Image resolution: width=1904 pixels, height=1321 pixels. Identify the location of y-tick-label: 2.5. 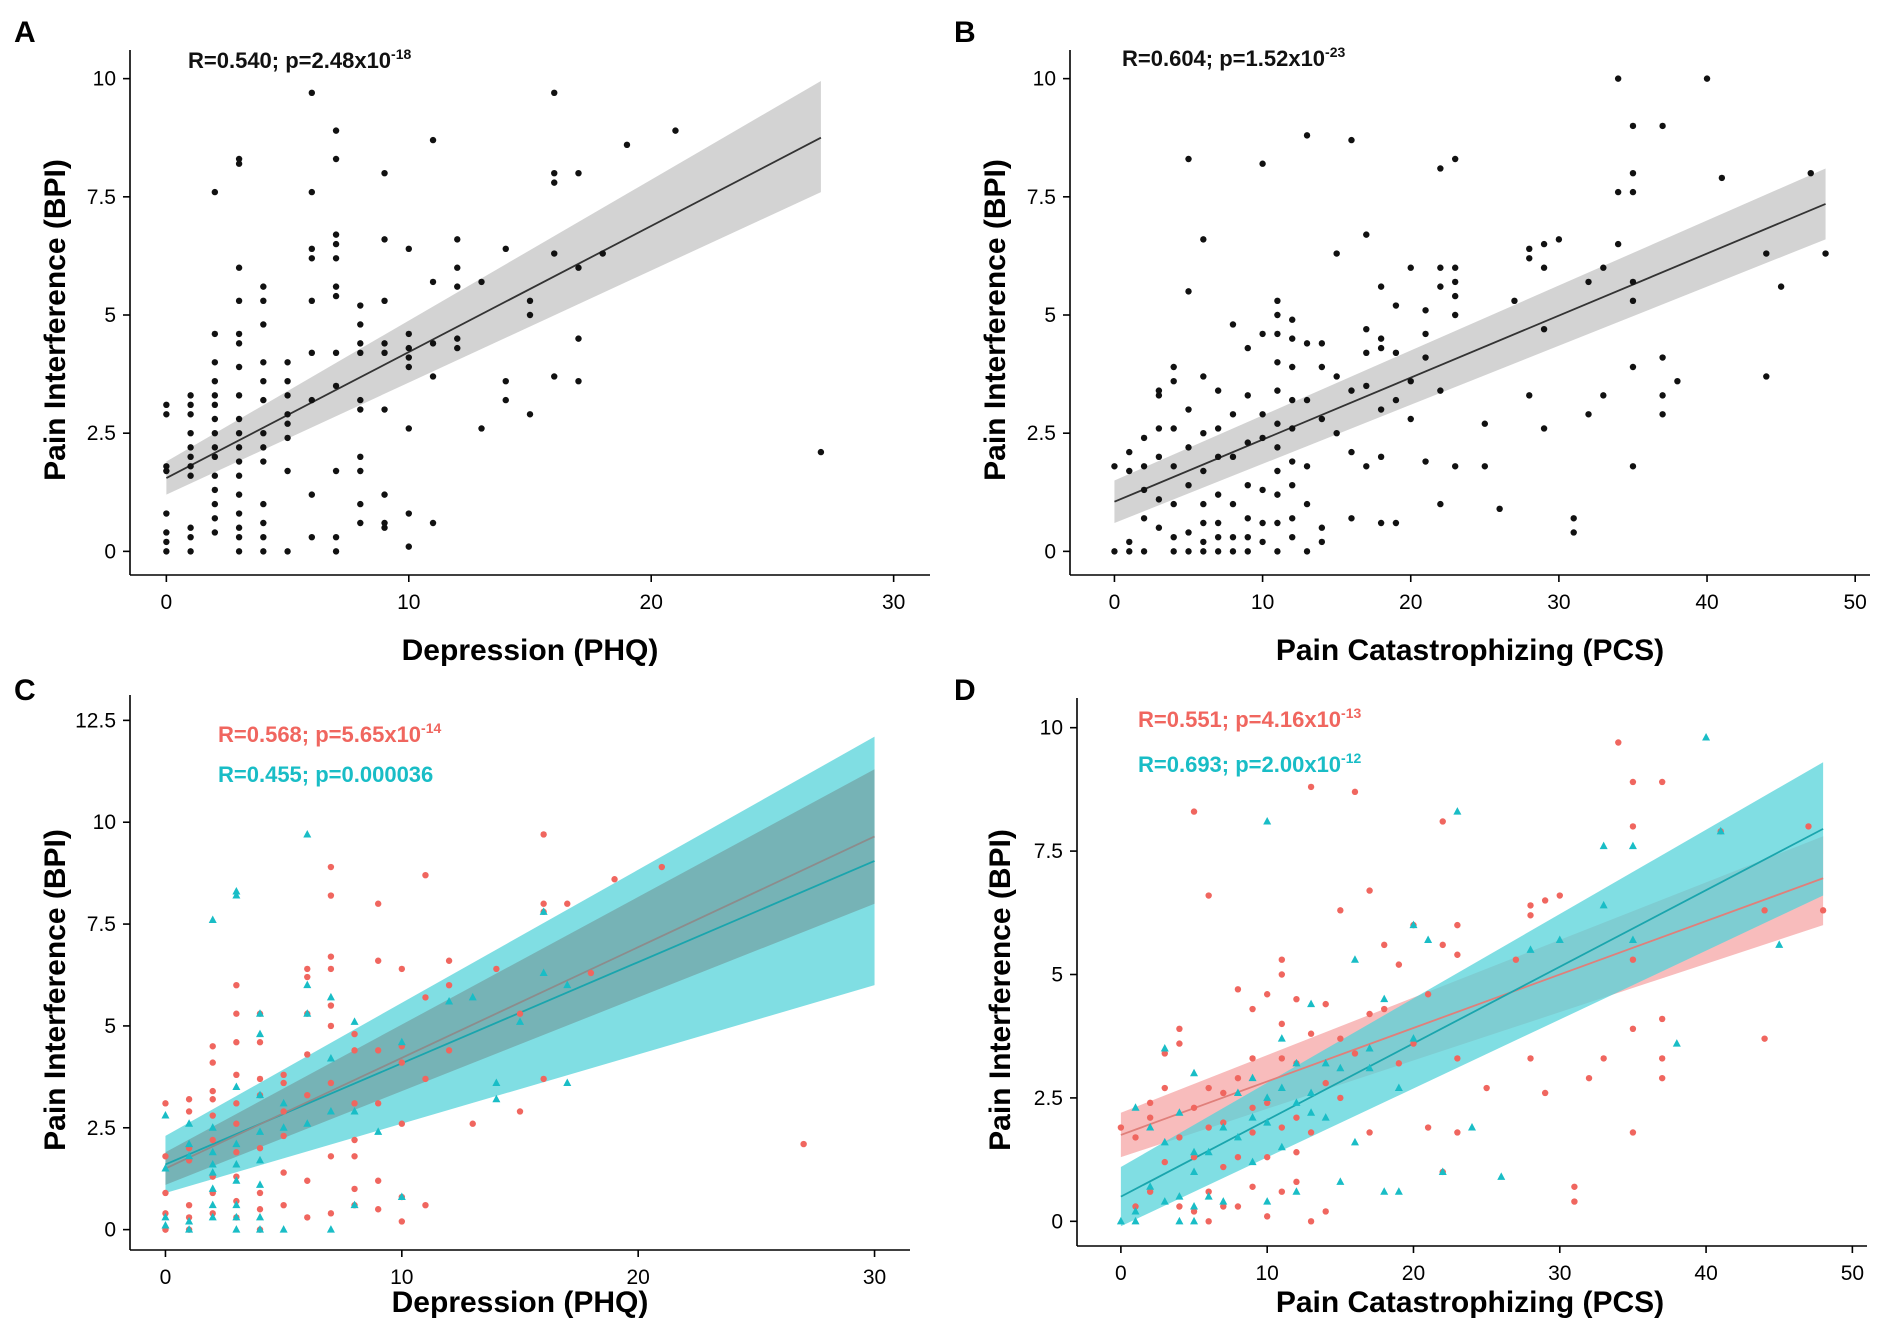
(1048, 1098).